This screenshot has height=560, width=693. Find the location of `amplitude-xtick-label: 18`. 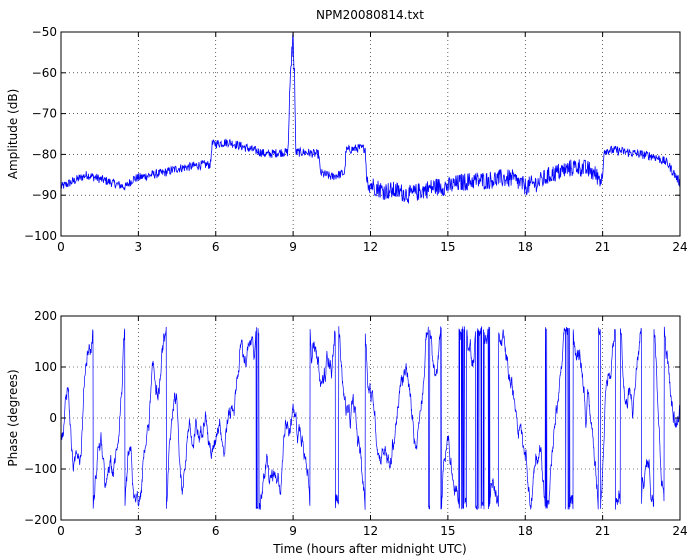

amplitude-xtick-label: 18 is located at coordinates (525, 247).